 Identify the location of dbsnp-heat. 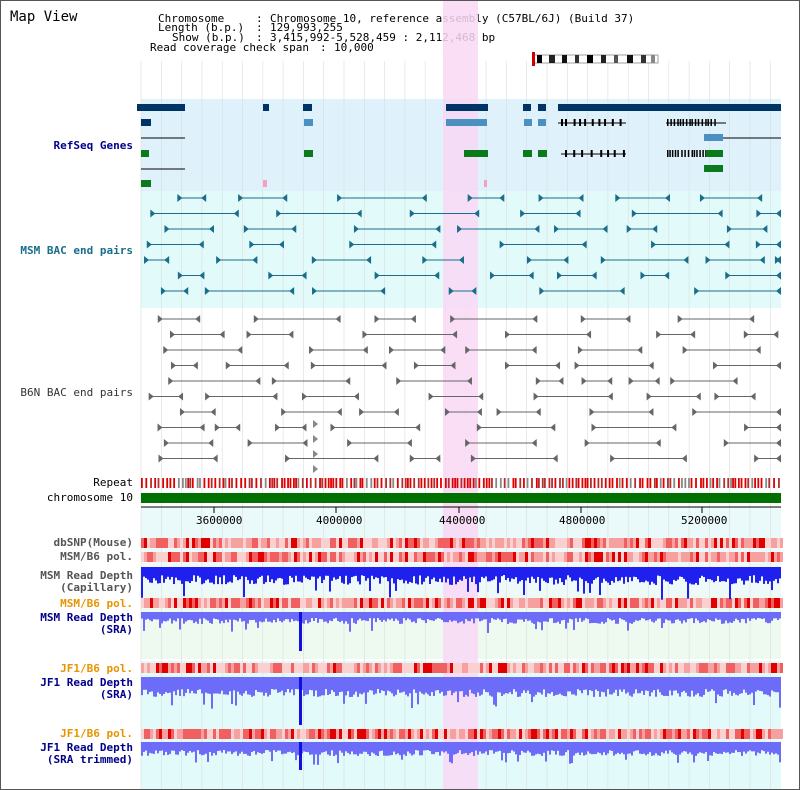
(520, 543).